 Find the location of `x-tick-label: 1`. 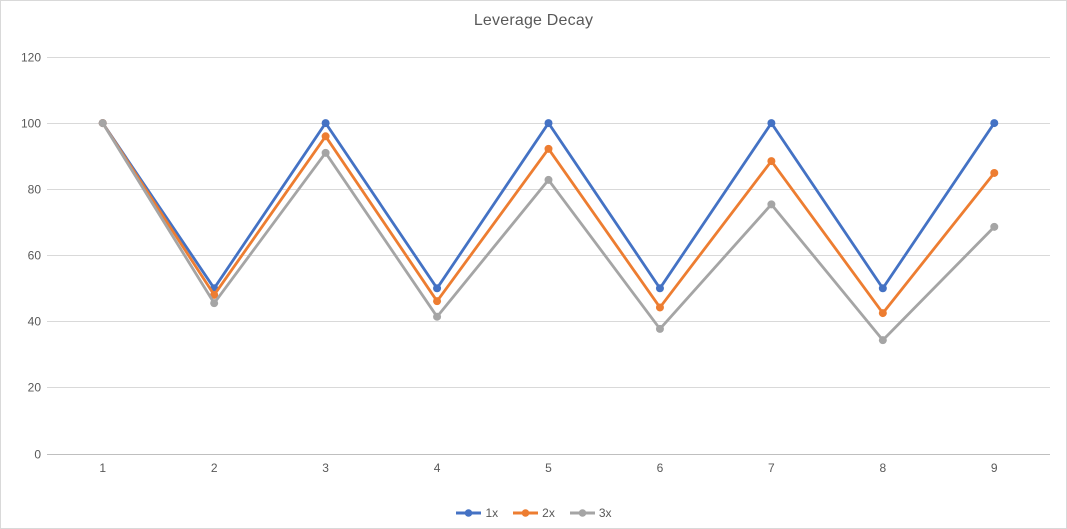

x-tick-label: 1 is located at coordinates (102, 468).